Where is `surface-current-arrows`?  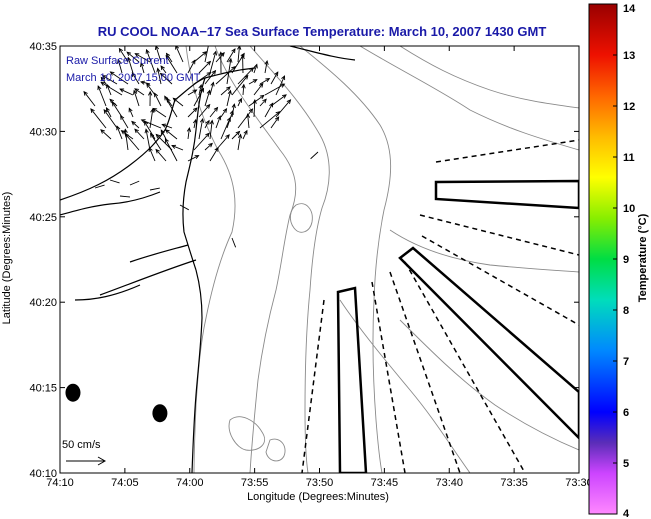 surface-current-arrows is located at coordinates (201, 147).